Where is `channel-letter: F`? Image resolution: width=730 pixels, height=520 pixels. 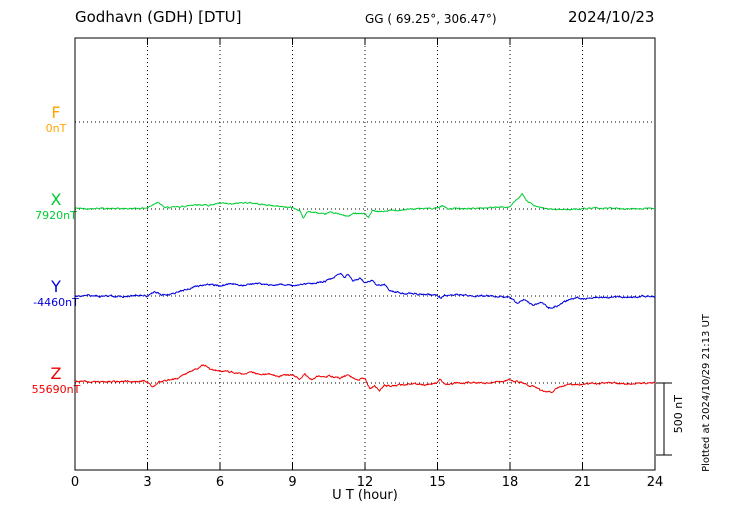 channel-letter: F is located at coordinates (56, 112).